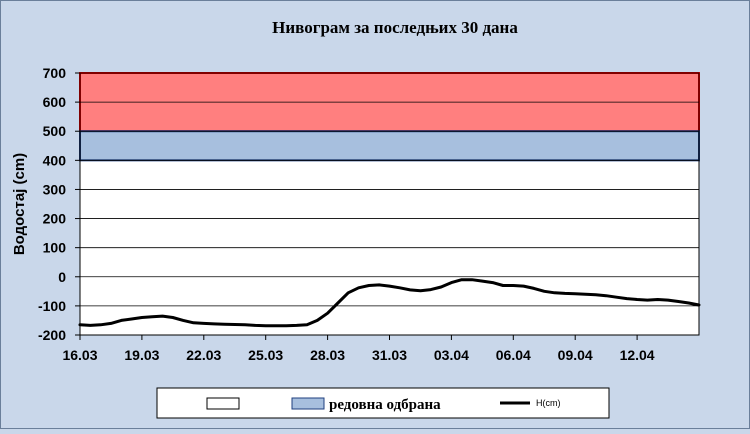  Describe the element at coordinates (55, 160) in the screenshot. I see `y-tick-label: 400` at that location.